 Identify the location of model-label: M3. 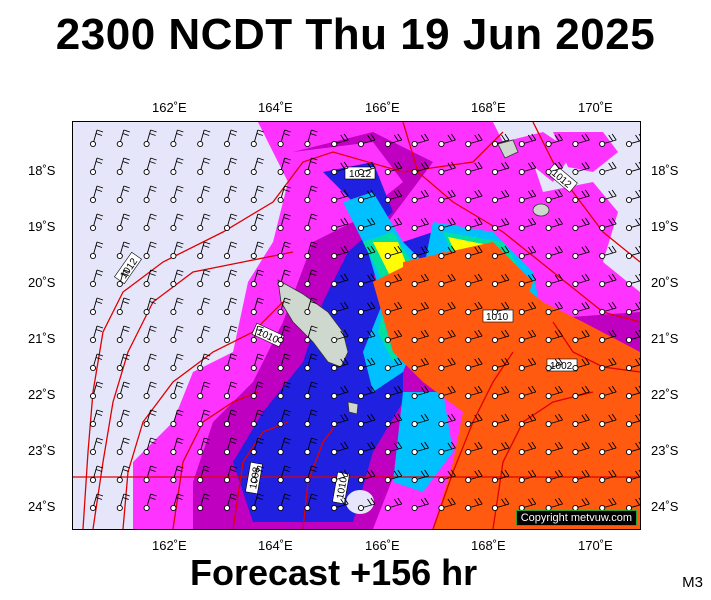
(692, 582).